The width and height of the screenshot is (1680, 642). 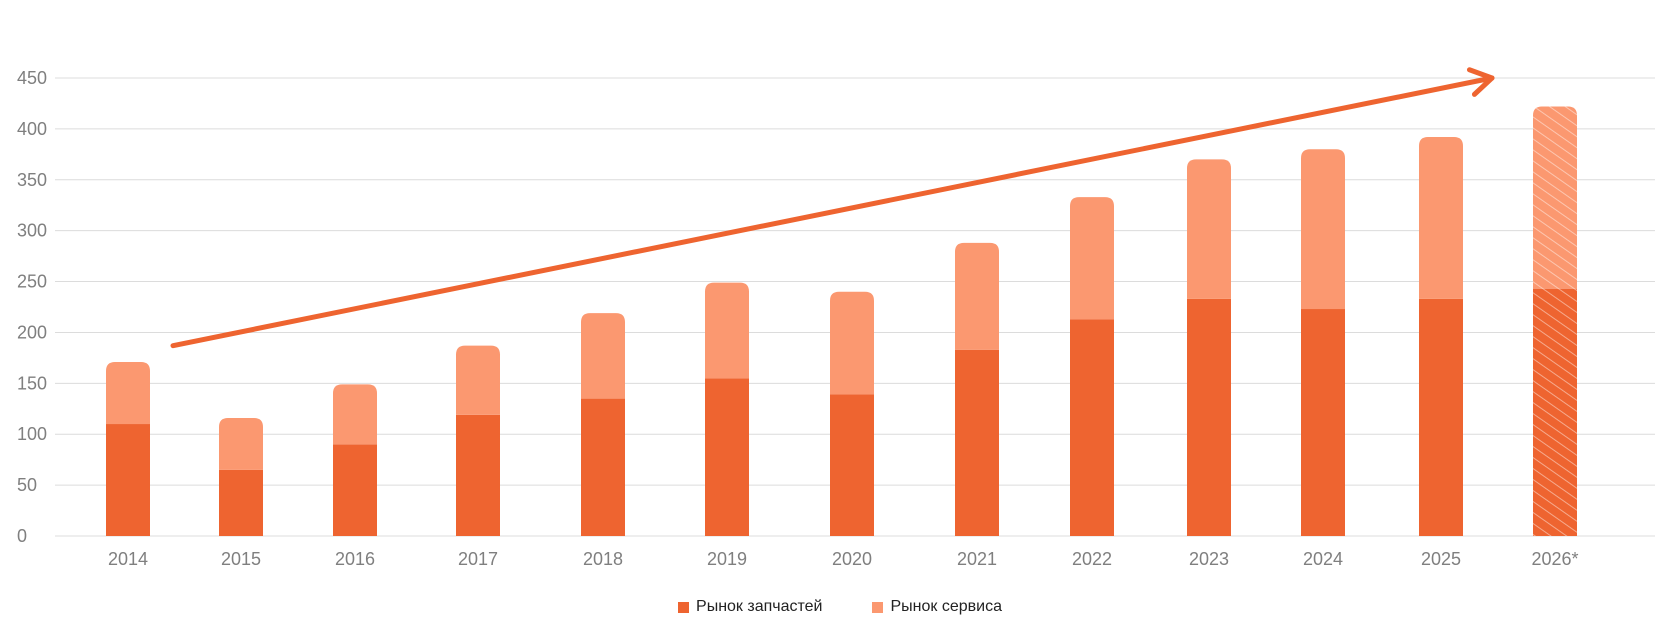 I want to click on bar-segment-service-2021, so click(x=977, y=296).